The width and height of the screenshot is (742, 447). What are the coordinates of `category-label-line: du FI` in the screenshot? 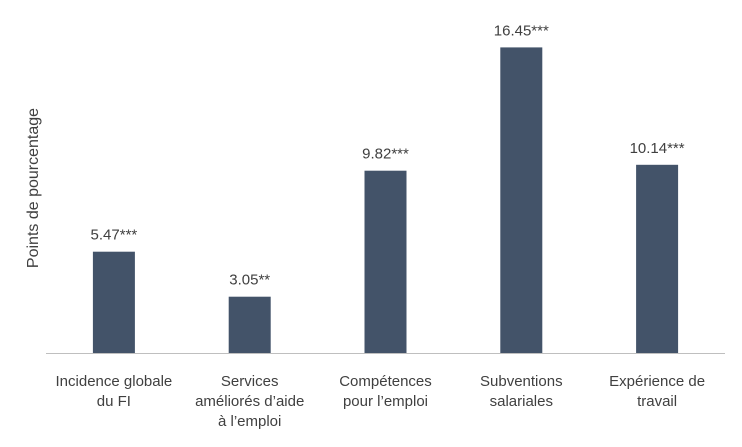 It's located at (114, 401).